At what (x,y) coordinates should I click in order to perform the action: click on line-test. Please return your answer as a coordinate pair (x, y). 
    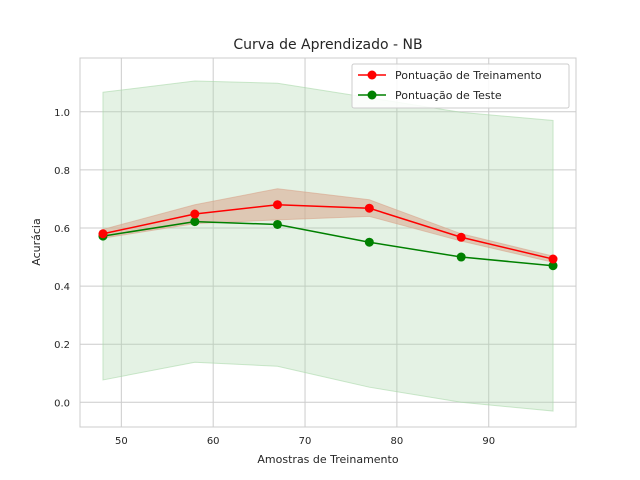
    Looking at the image, I should click on (328, 243).